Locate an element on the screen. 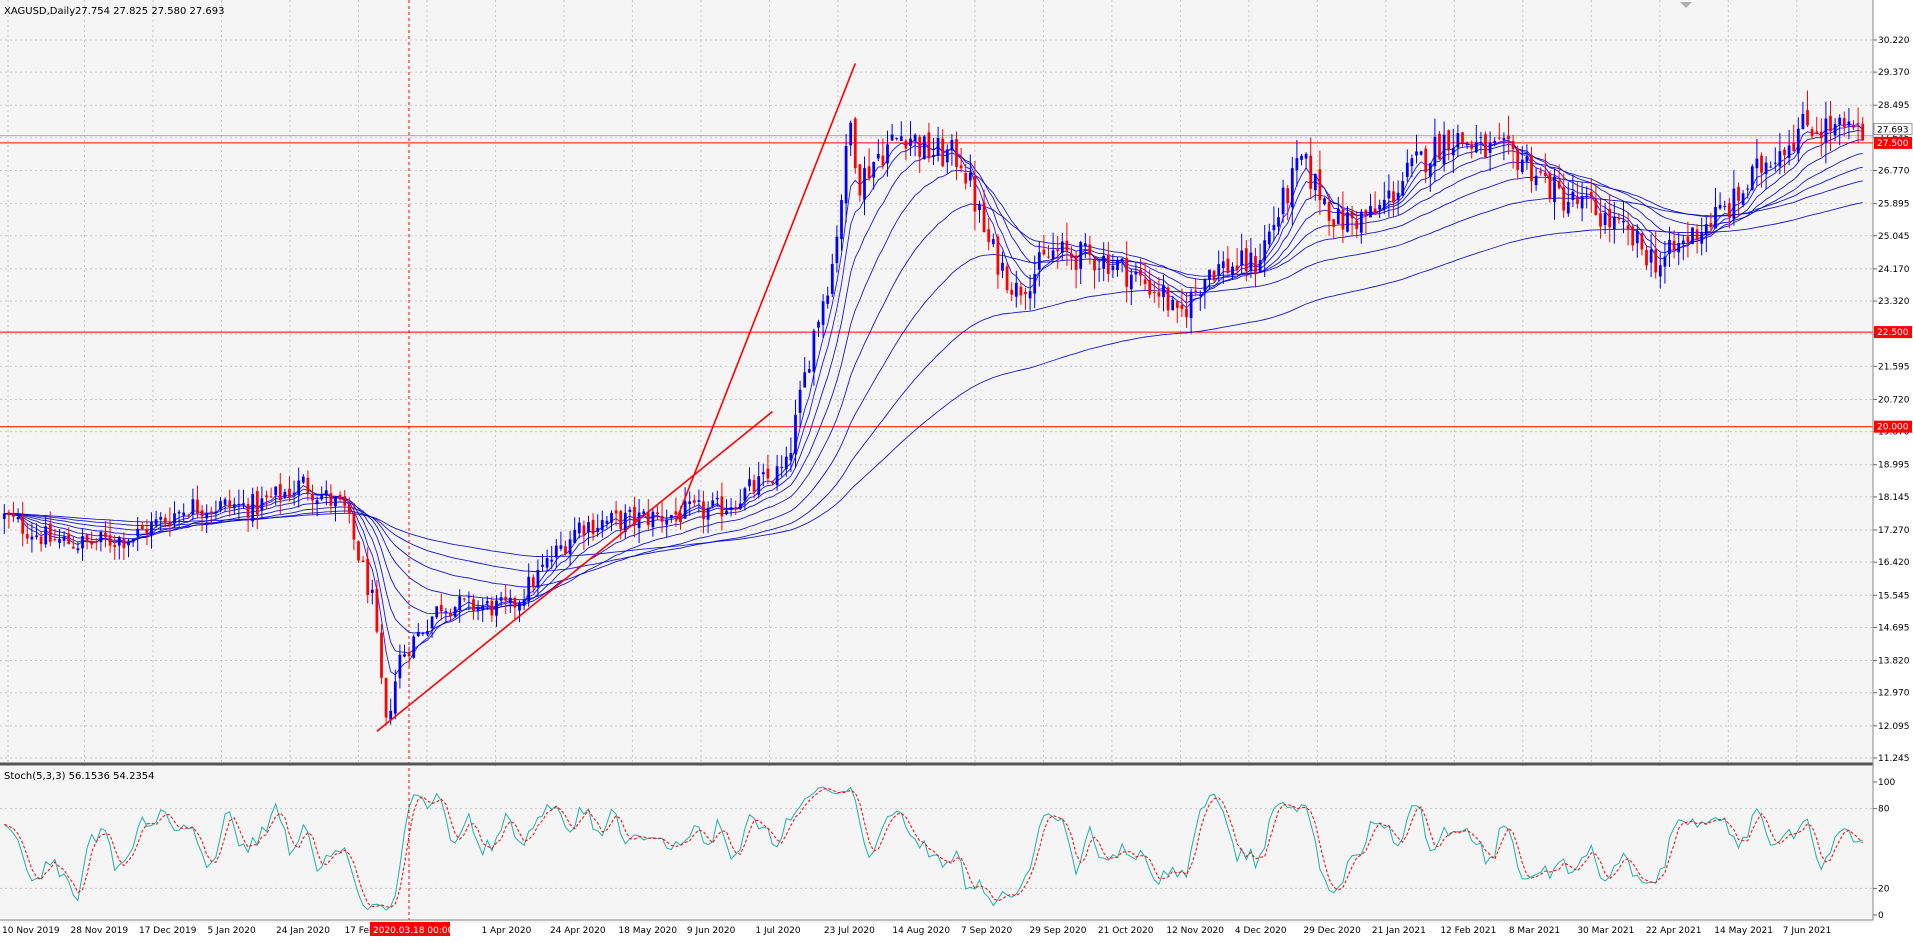 Image resolution: width=1913 pixels, height=943 pixels. y-tick-label: 18.995 is located at coordinates (1894, 466).